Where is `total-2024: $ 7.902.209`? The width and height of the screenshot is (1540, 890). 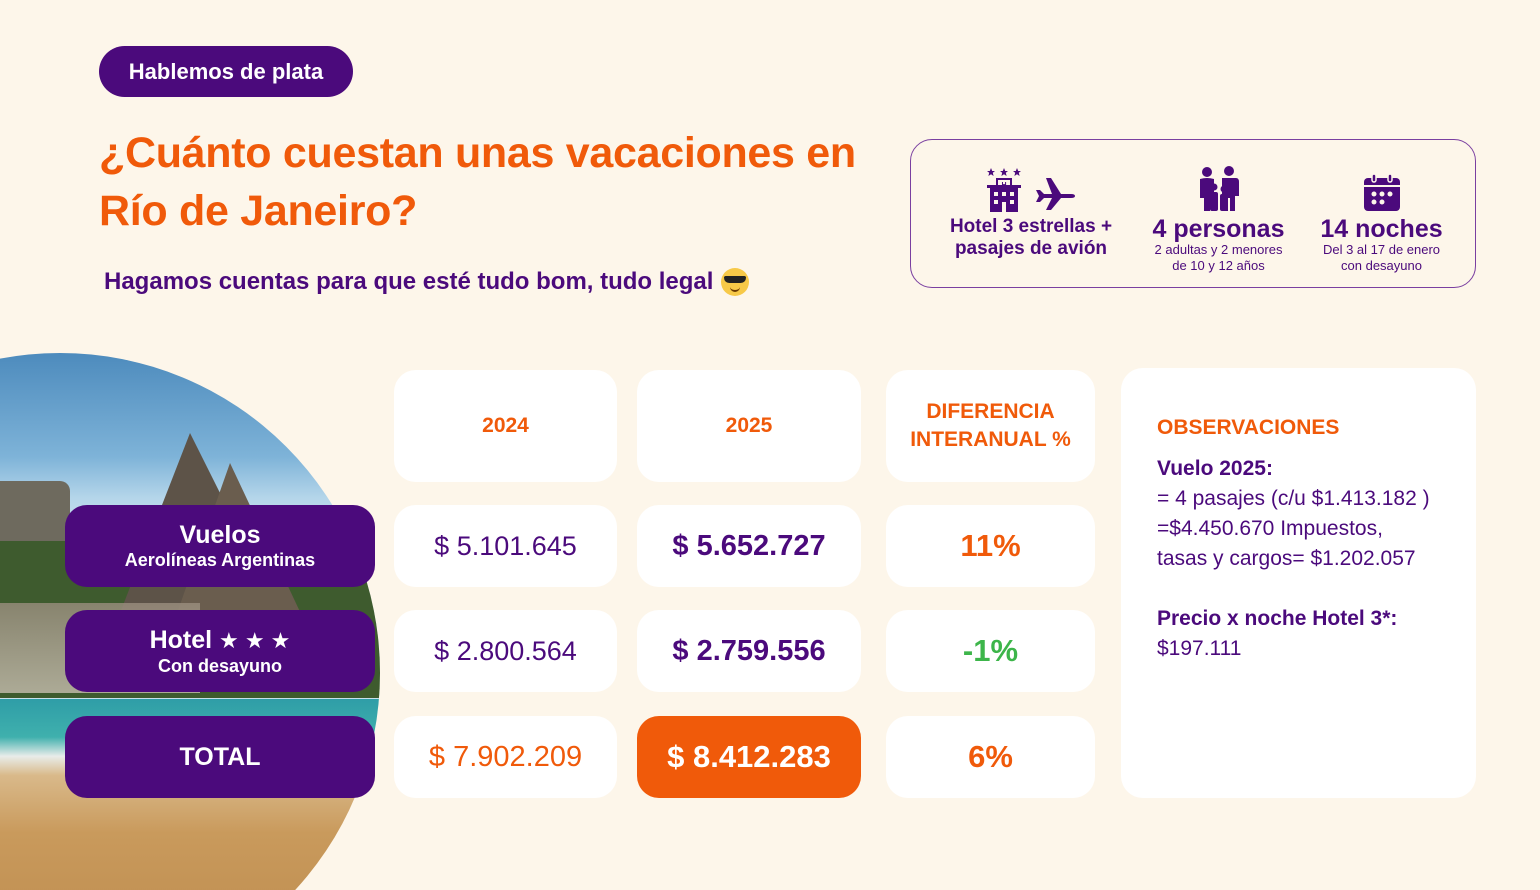 total-2024: $ 7.902.209 is located at coordinates (505, 757).